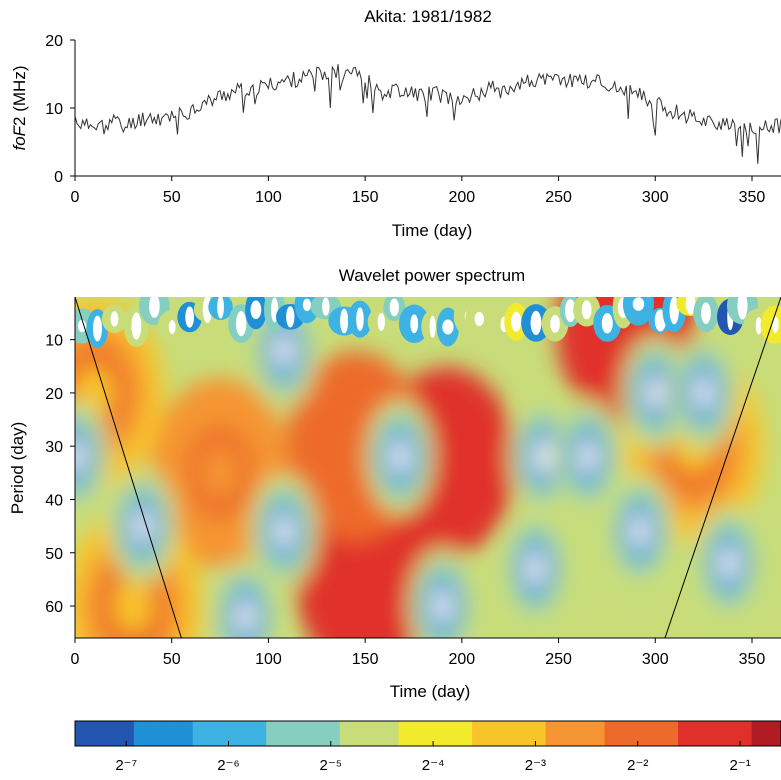 This screenshot has height=780, width=781. I want to click on wavelet-y-axis: 10 20 30 40 50 60, so click(60, 474).